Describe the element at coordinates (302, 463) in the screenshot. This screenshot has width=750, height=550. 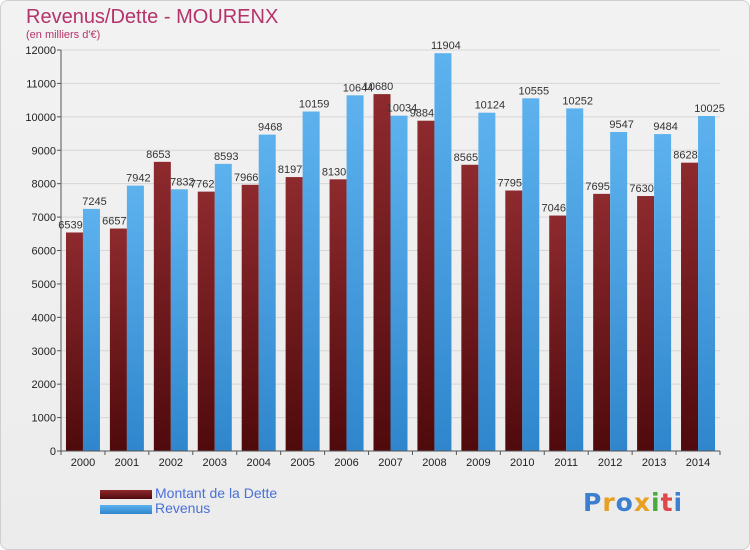
I see `x-tick-label: 2005` at that location.